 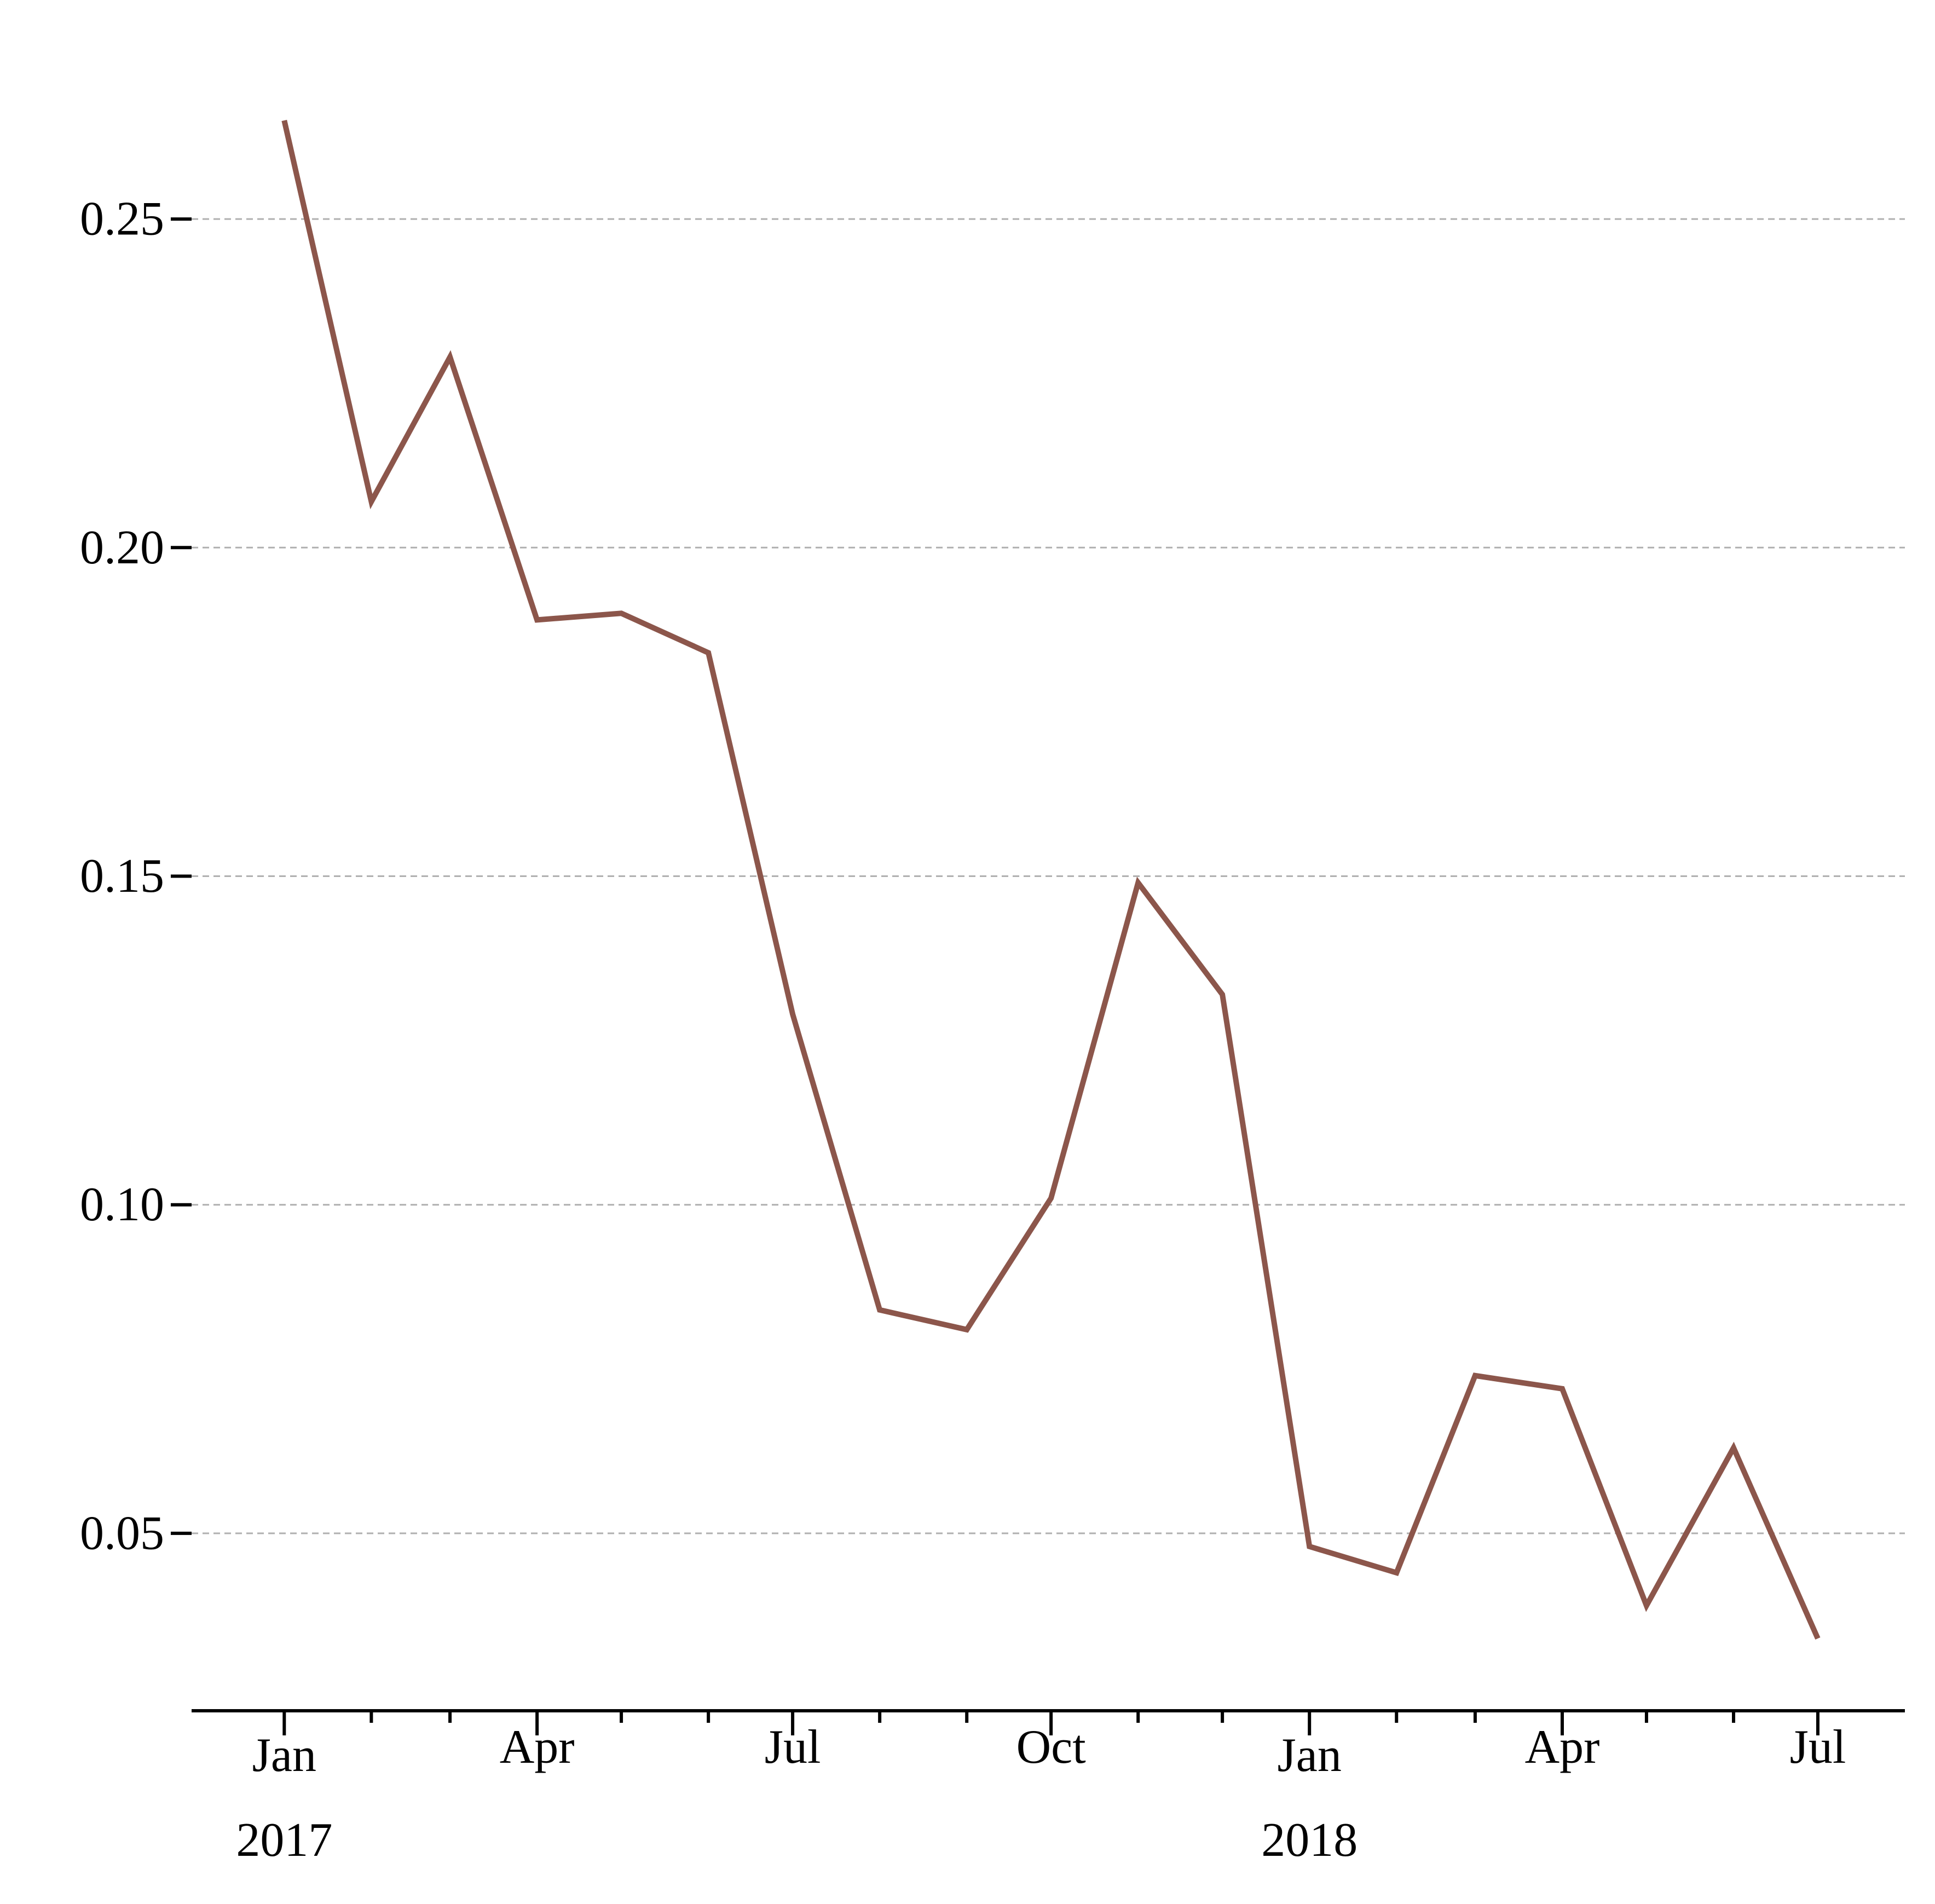 What do you see at coordinates (284, 1840) in the screenshot?
I see `x-tick-year-label: 2017` at bounding box center [284, 1840].